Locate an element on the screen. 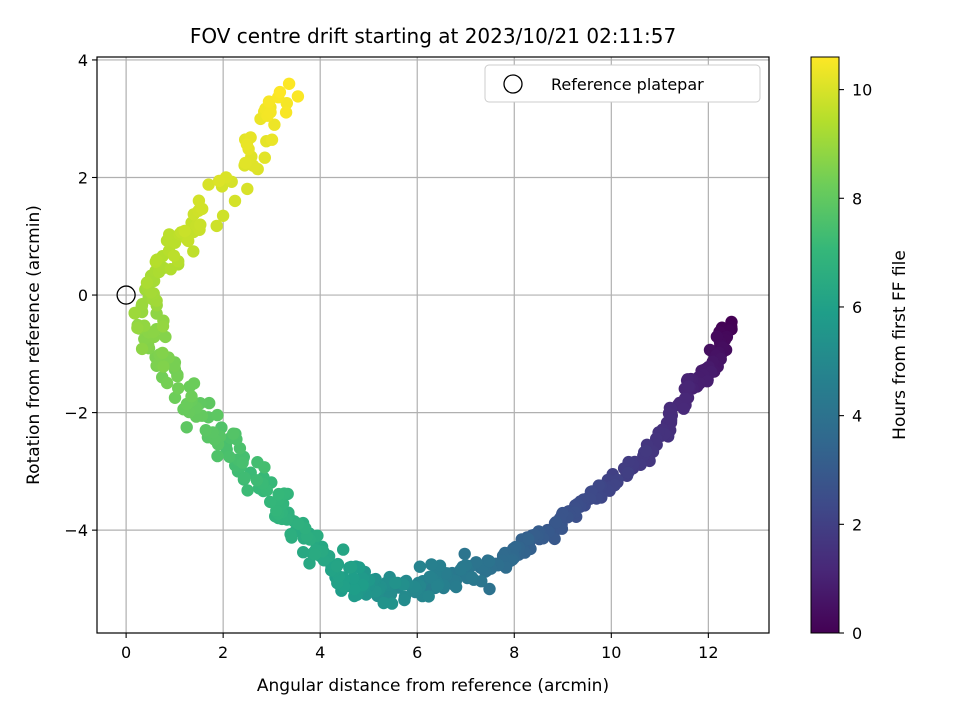 This screenshot has height=724, width=960. y-tick-label: 2 is located at coordinates (83, 177).